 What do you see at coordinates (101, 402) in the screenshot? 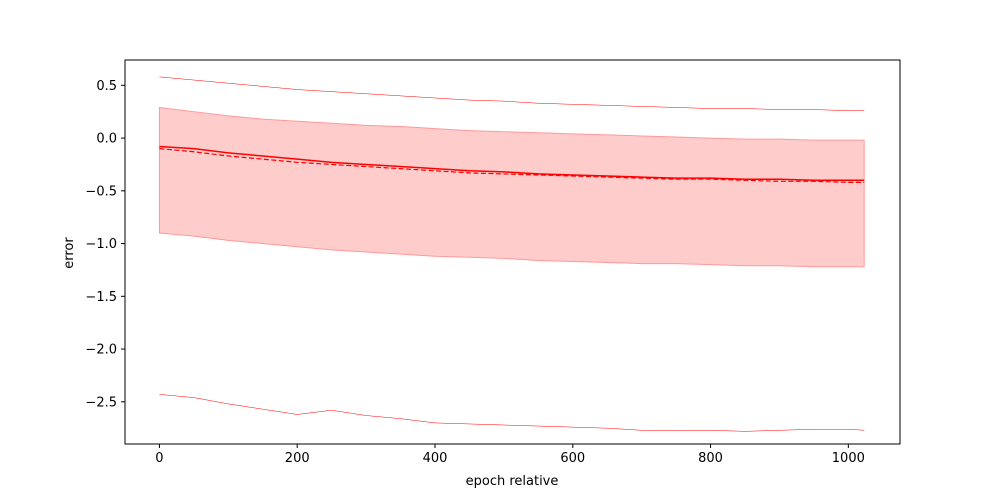
I see `y-tick-label: −2.5` at bounding box center [101, 402].